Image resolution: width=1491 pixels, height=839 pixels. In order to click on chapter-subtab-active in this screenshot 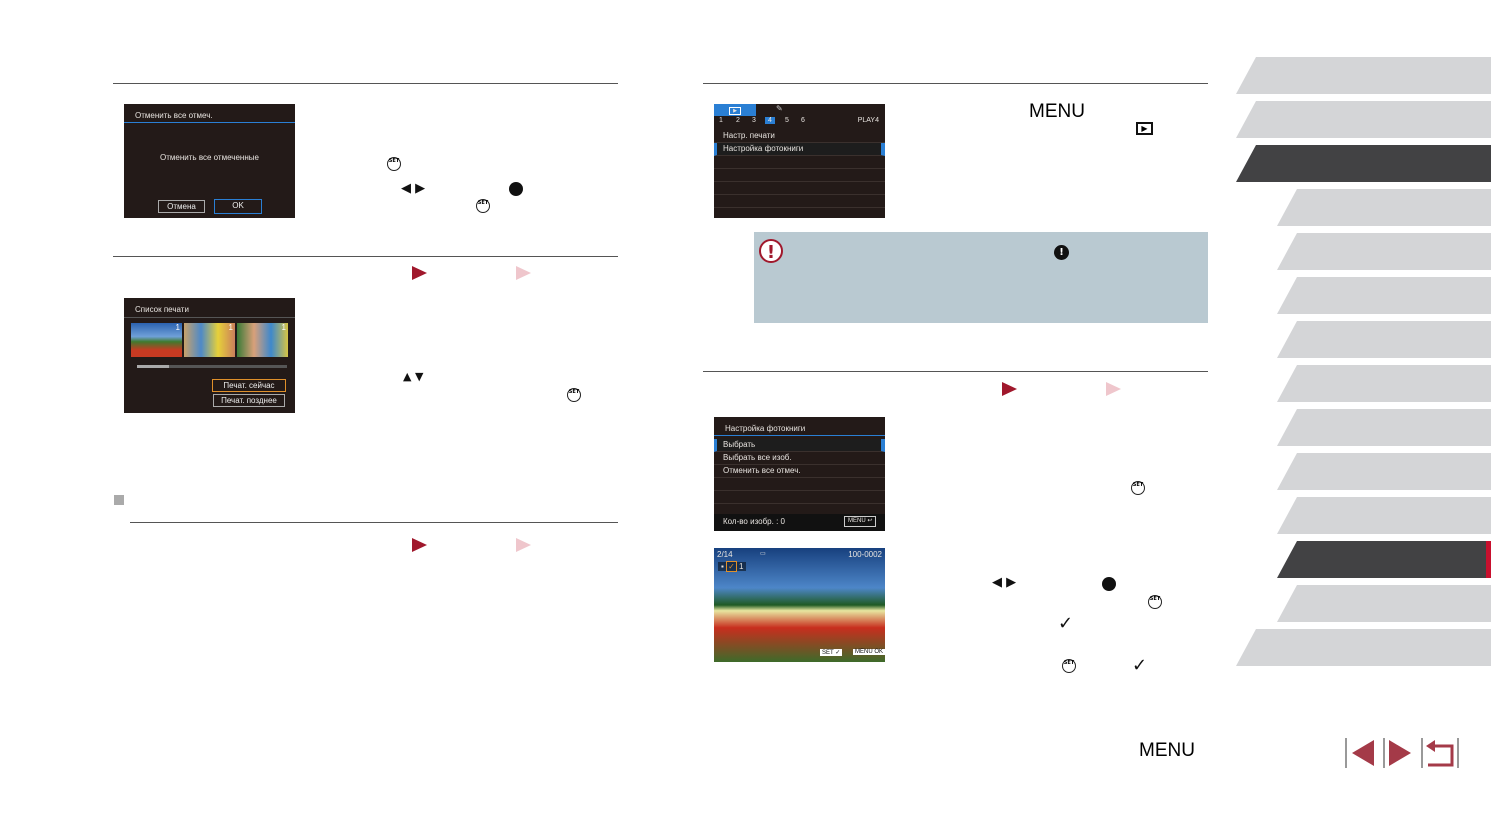, I will do `click(1381, 559)`.